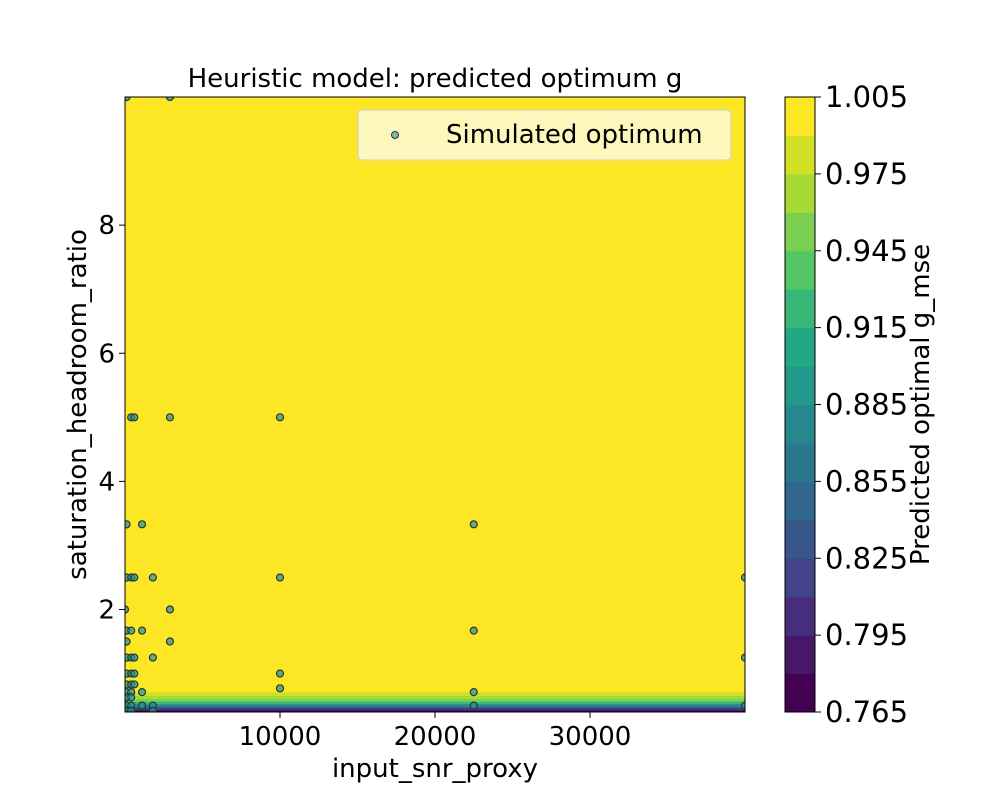  Describe the element at coordinates (435, 737) in the screenshot. I see `x-tick-label: 20000` at that location.